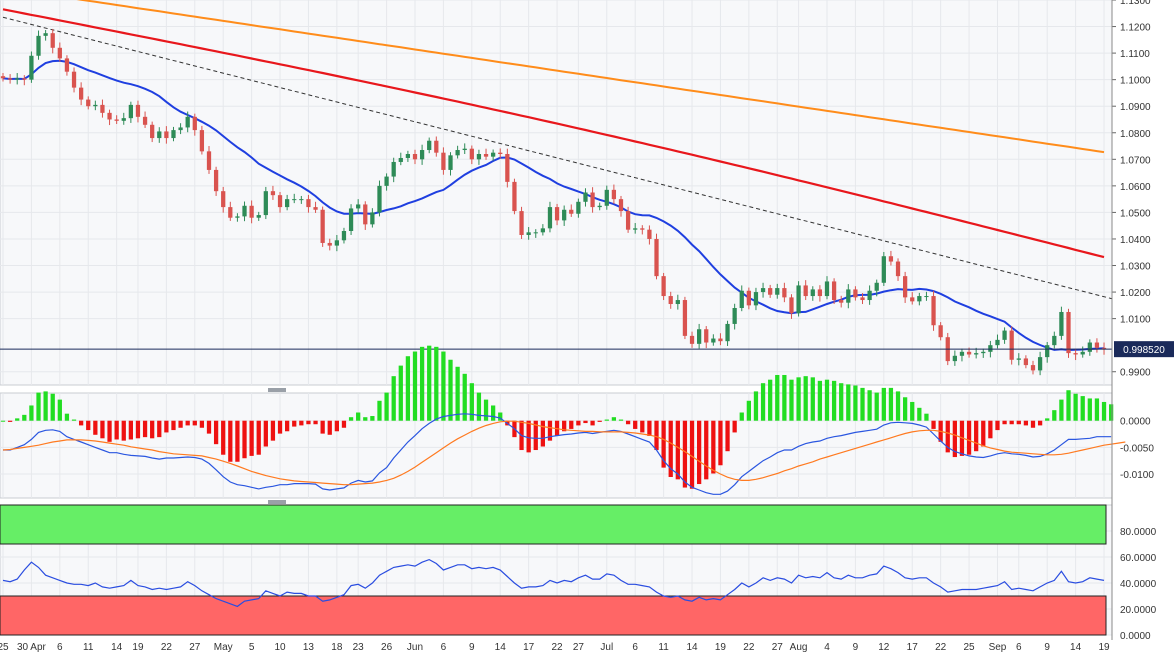  Describe the element at coordinates (223, 647) in the screenshot. I see `x-tick-label: May` at that location.